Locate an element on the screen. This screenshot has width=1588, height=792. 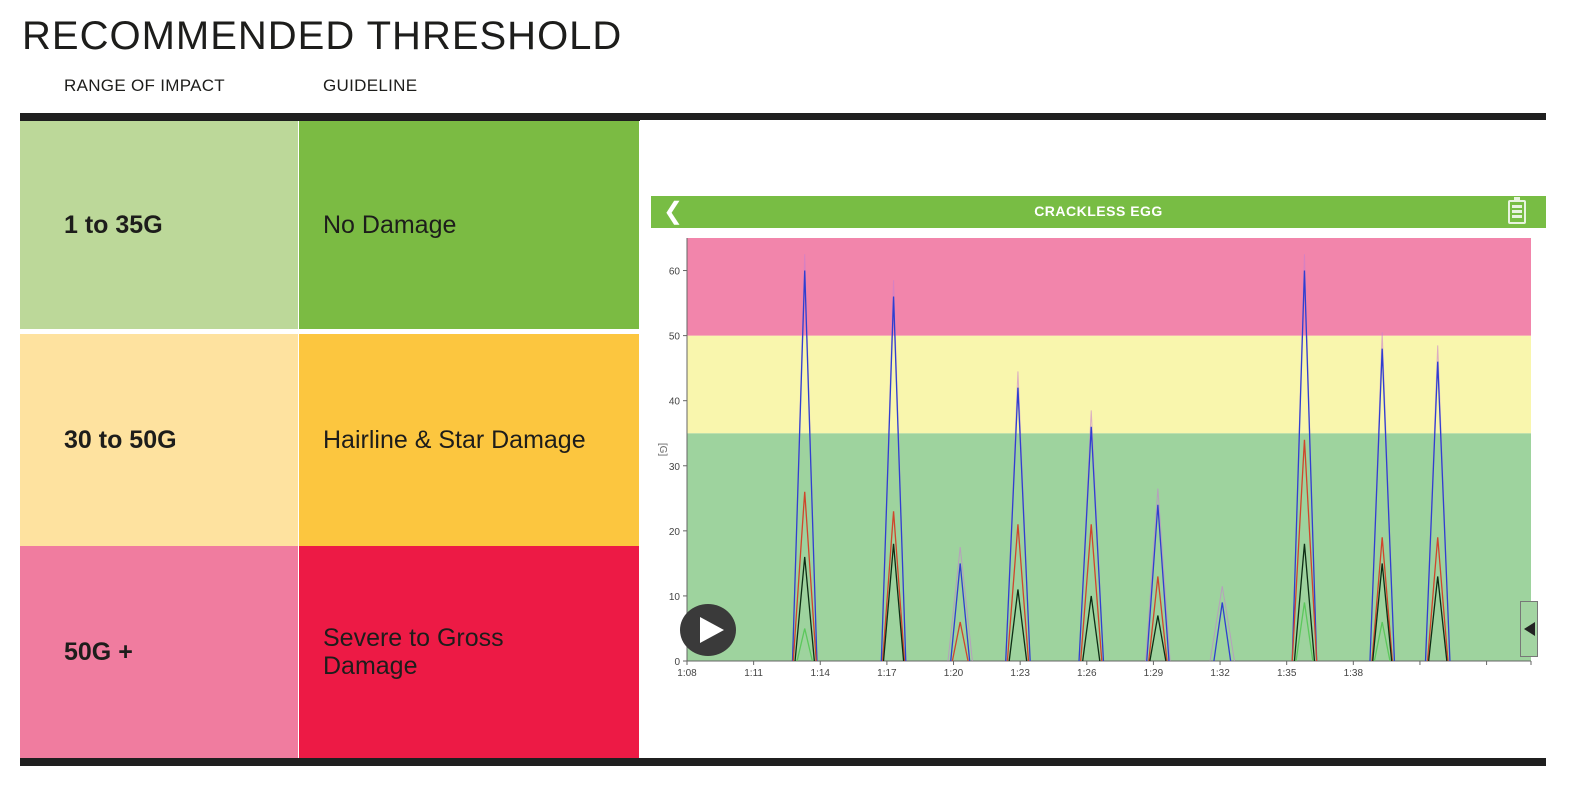
range-label: 30 to 50G is located at coordinates (120, 439).